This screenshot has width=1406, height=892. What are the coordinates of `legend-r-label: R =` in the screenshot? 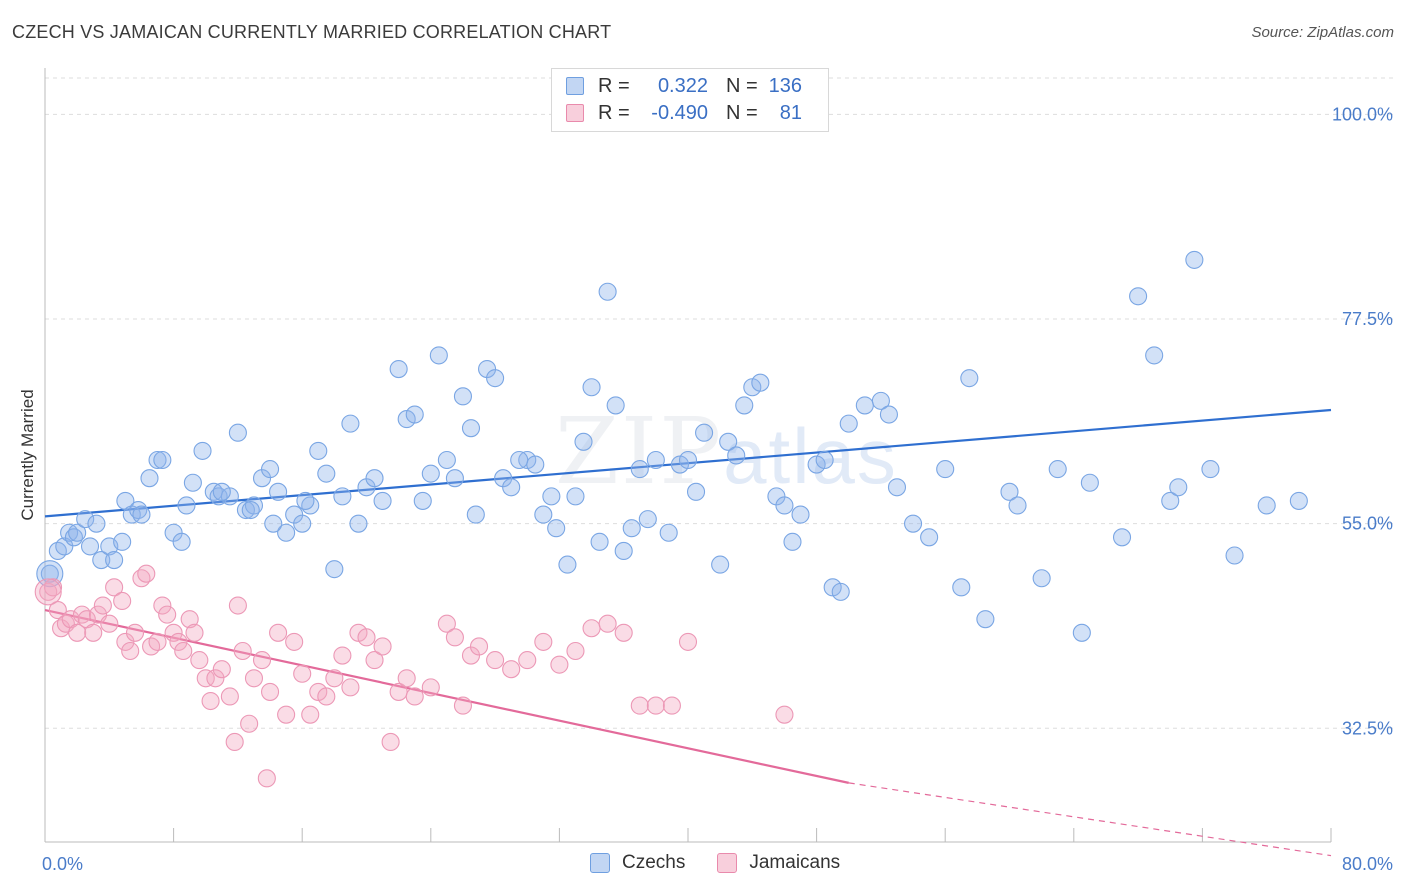 It's located at (614, 112).